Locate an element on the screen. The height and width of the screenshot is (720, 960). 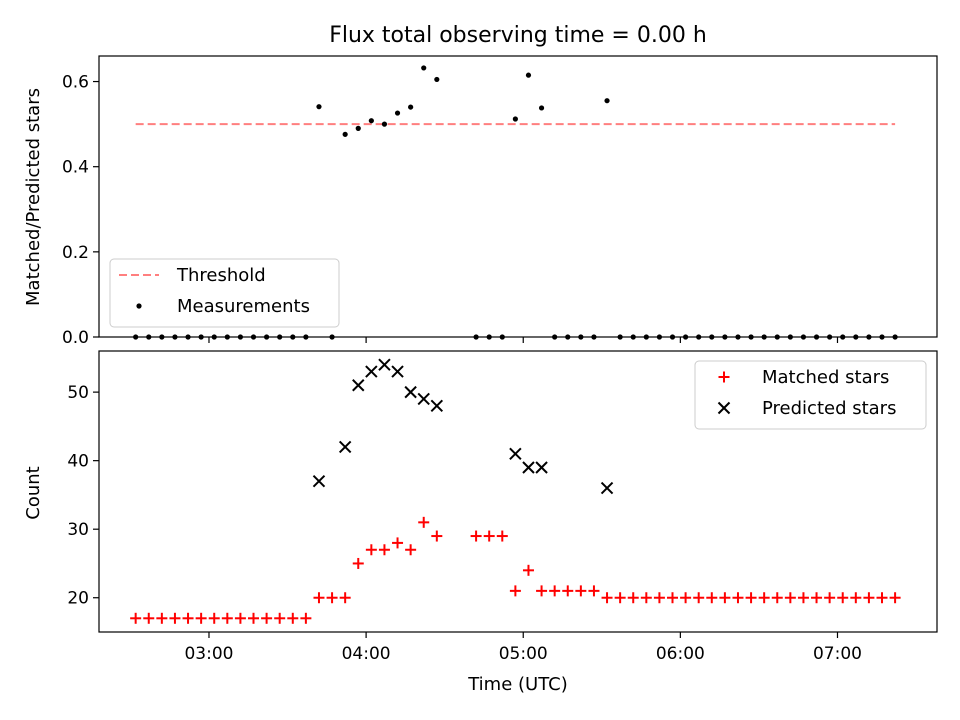
legend-label: Predicted stars is located at coordinates (829, 408).